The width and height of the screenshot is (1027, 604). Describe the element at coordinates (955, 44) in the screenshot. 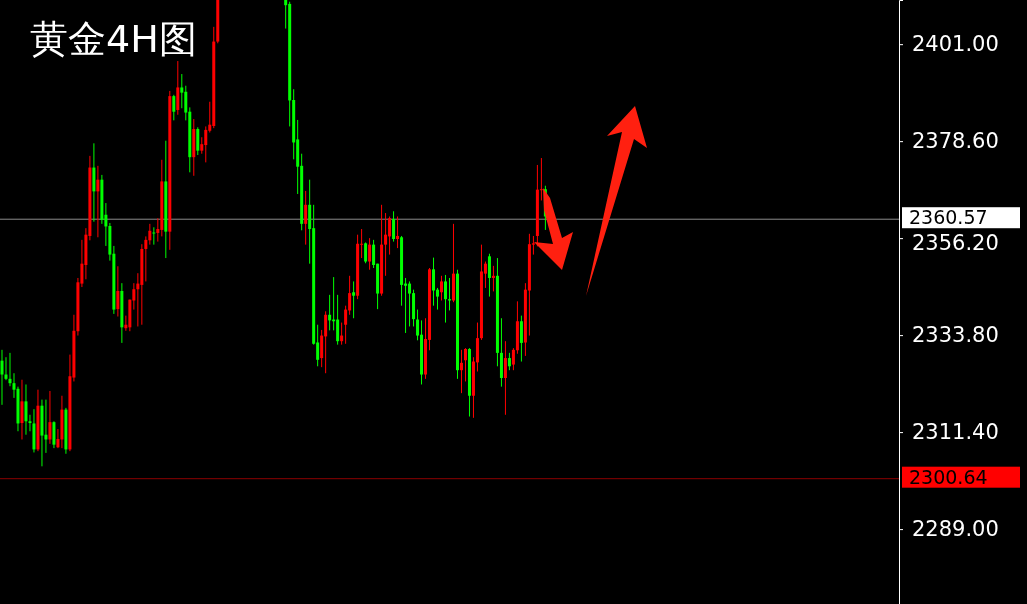

I see `y-tick-label: 2401.00` at that location.